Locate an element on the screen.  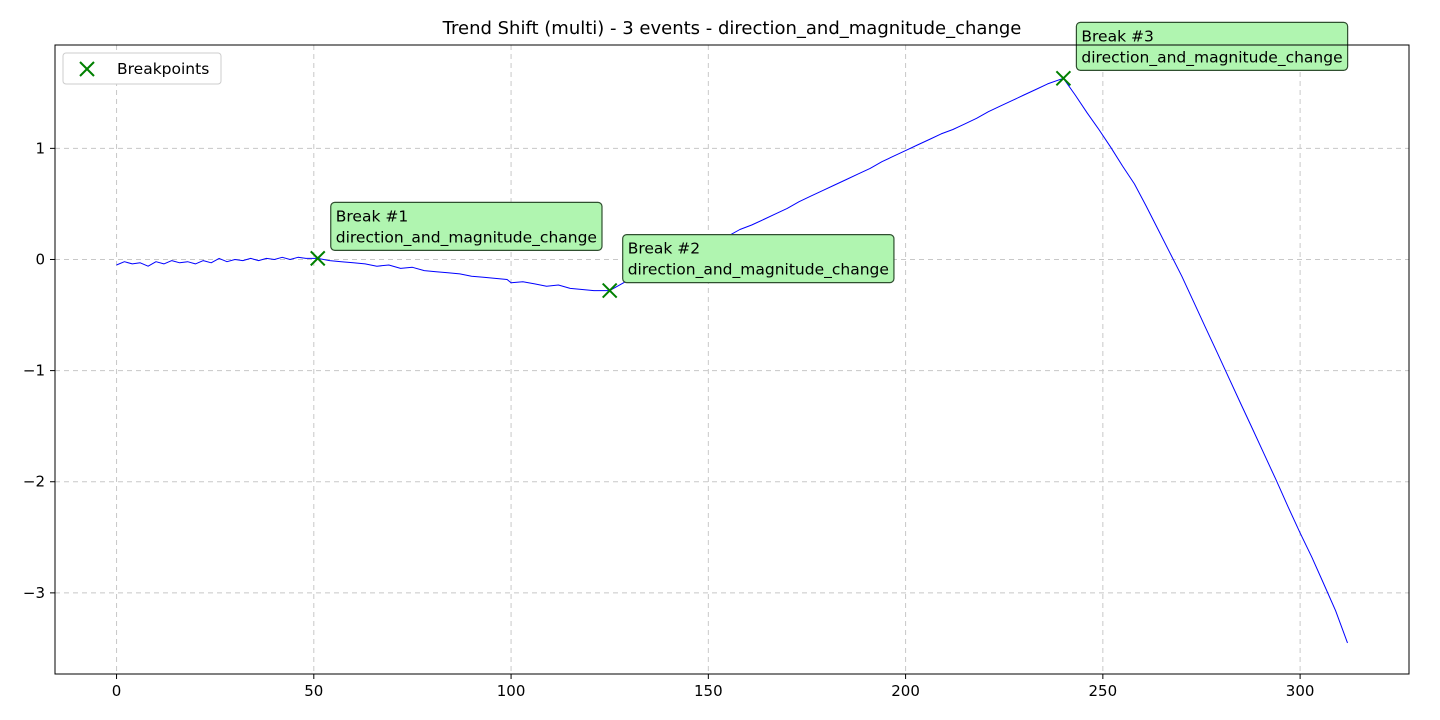
annotation-title: Break #2 is located at coordinates (664, 249).